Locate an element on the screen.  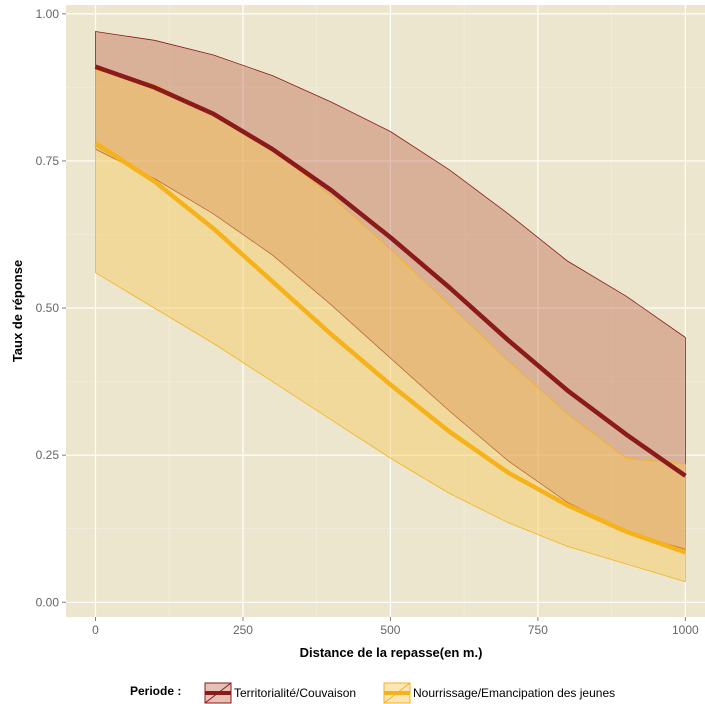
x-tick-label: 1000 is located at coordinates (685, 630).